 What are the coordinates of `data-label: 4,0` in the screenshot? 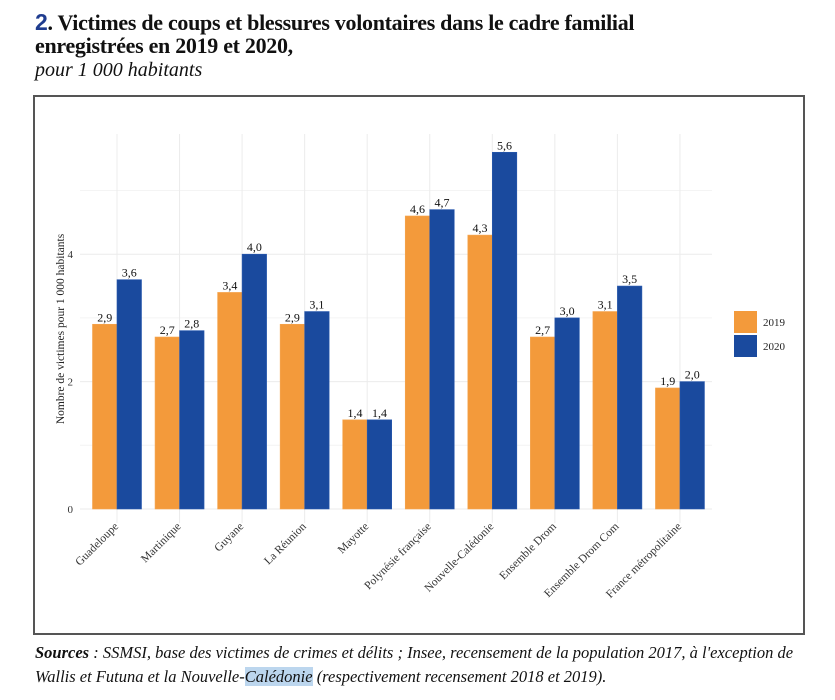 It's located at (254, 247).